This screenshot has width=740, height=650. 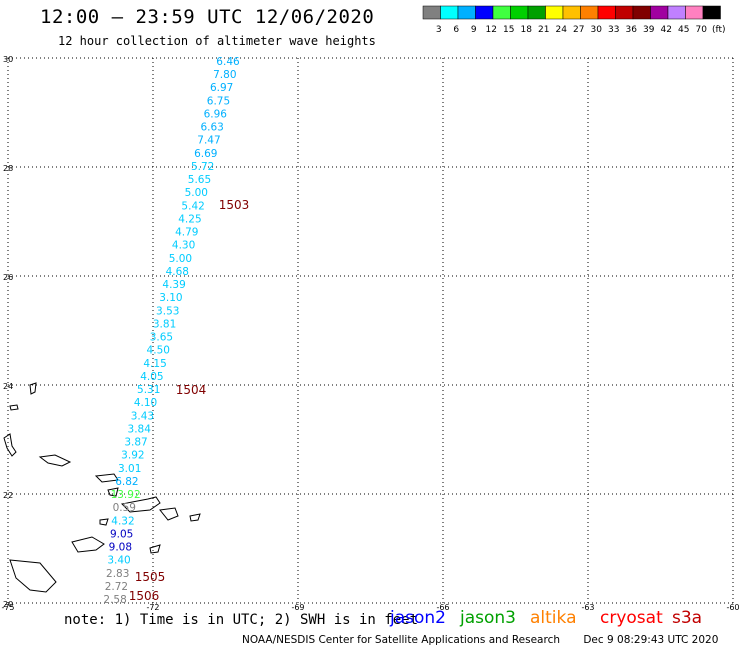 I want to click on scale-label: 12, so click(x=491, y=30).